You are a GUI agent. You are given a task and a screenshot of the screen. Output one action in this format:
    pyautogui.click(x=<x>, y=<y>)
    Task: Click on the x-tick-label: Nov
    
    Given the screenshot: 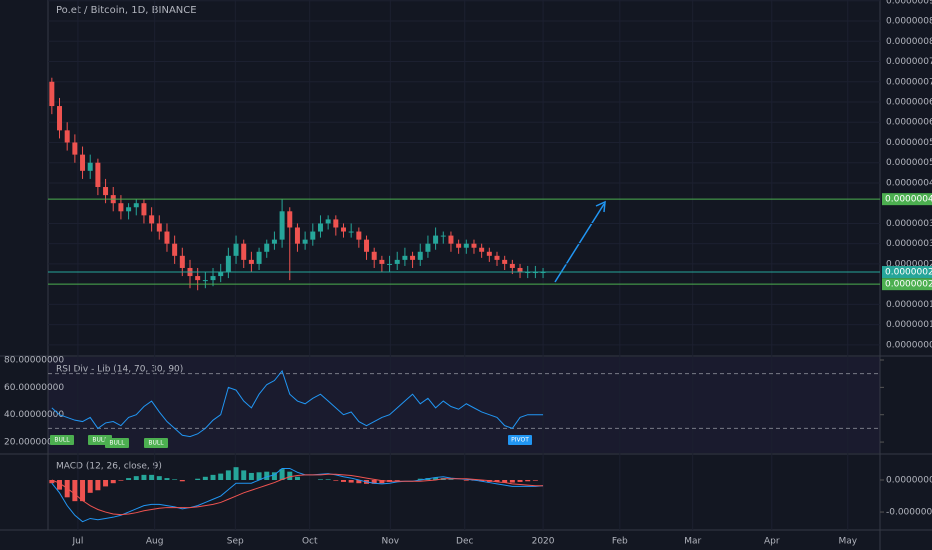 What is the action you would take?
    pyautogui.click(x=391, y=542)
    